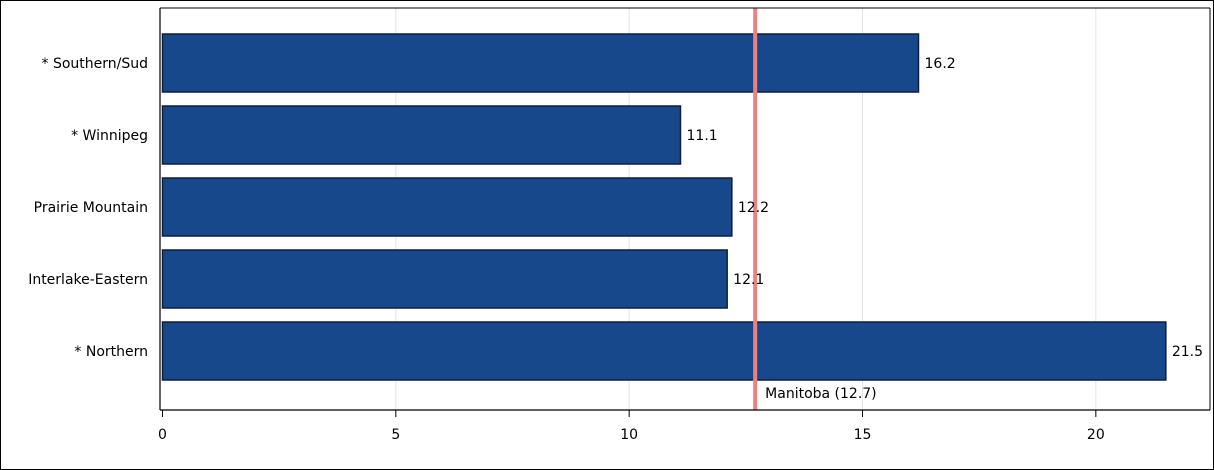 This screenshot has width=1214, height=470. Describe the element at coordinates (940, 64) in the screenshot. I see `data-label: 16.2` at that location.